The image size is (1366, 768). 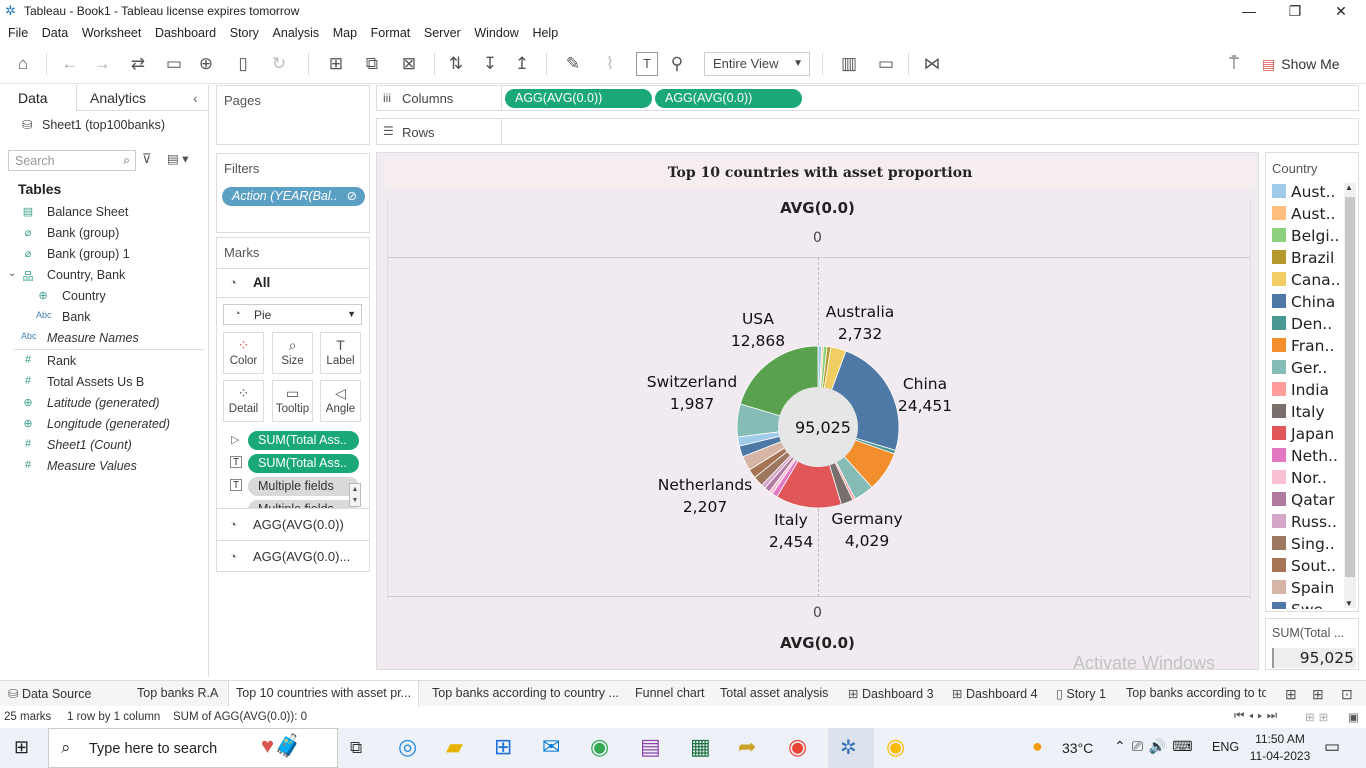 I want to click on tab-top-banks-ra: Top banks R.A, so click(x=178, y=693).